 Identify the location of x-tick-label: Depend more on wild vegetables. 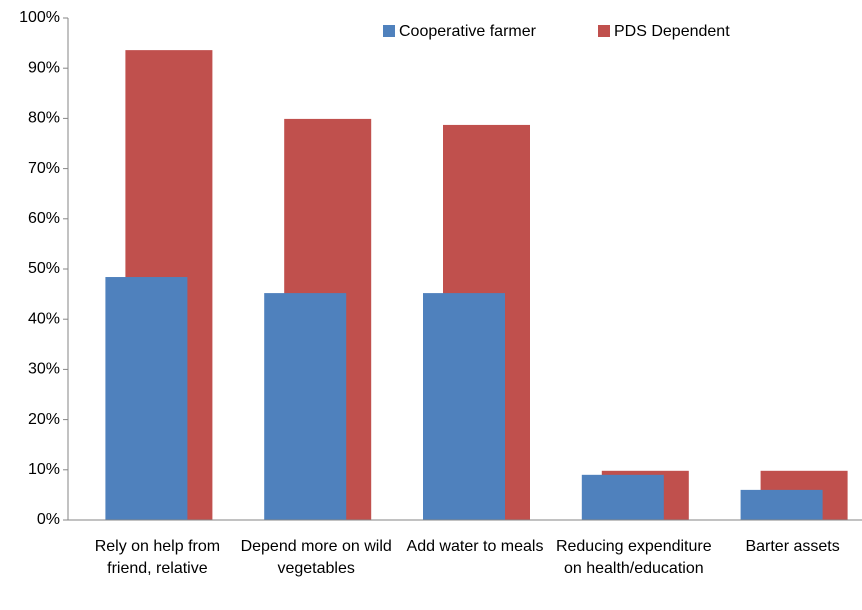
(316, 557).